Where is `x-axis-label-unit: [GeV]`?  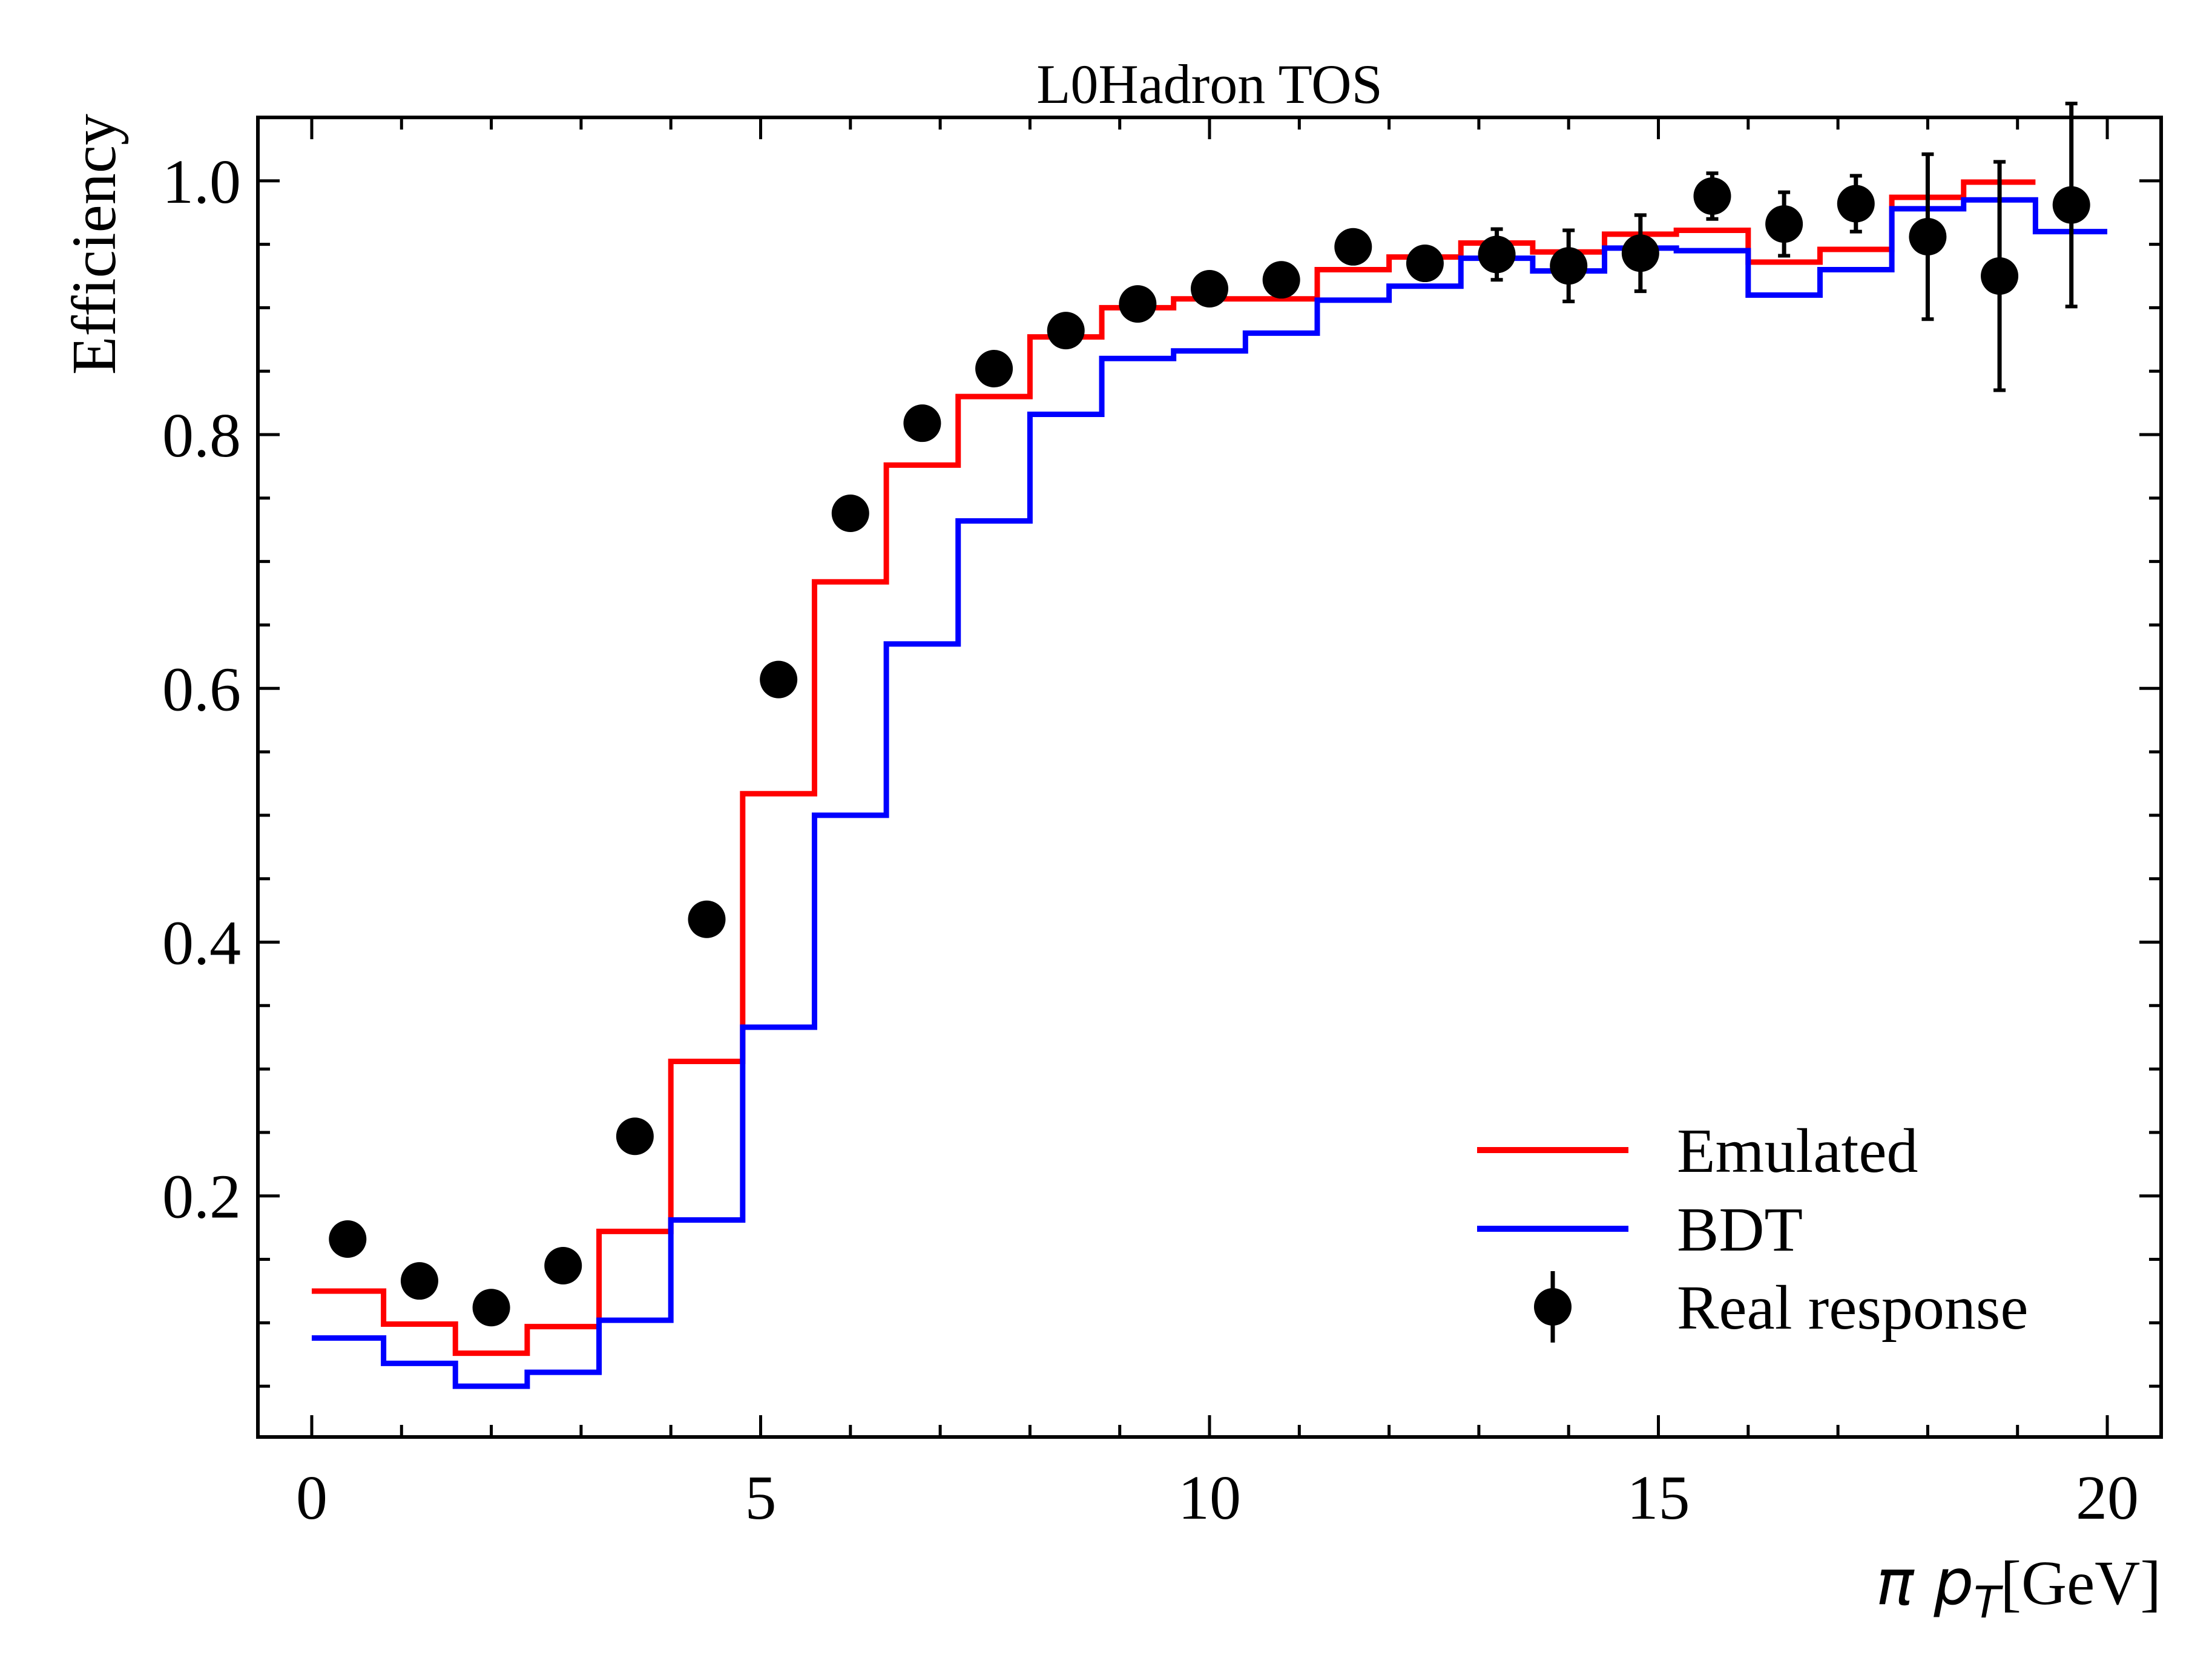
x-axis-label-unit: [GeV] is located at coordinates (2080, 1583).